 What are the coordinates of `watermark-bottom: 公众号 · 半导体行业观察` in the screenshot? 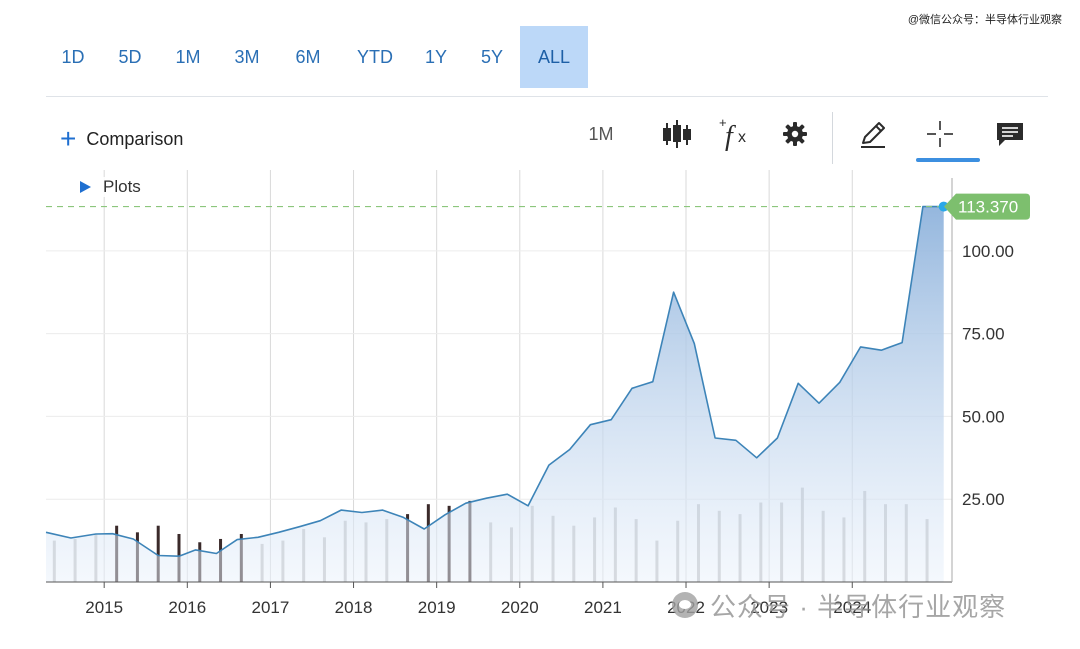 It's located at (839, 605).